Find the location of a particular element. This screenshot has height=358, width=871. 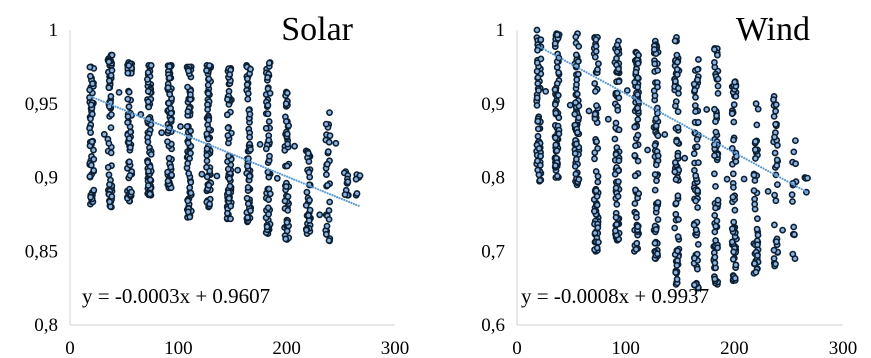

solar-trendline-equation: y = -0.0003x + 0.9607 is located at coordinates (176, 296).